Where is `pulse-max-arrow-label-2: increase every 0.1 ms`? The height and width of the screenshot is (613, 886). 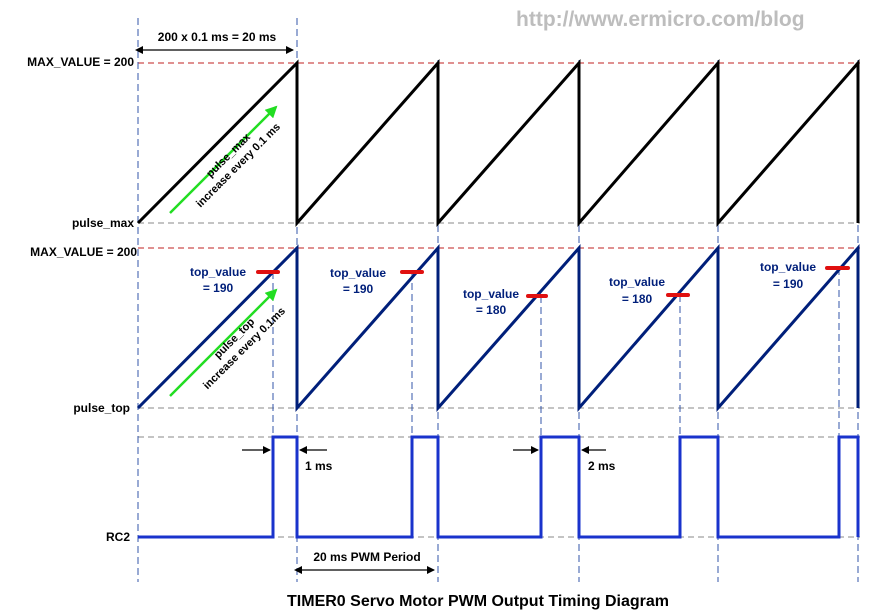 pulse-max-arrow-label-2: increase every 0.1 ms is located at coordinates (238, 165).